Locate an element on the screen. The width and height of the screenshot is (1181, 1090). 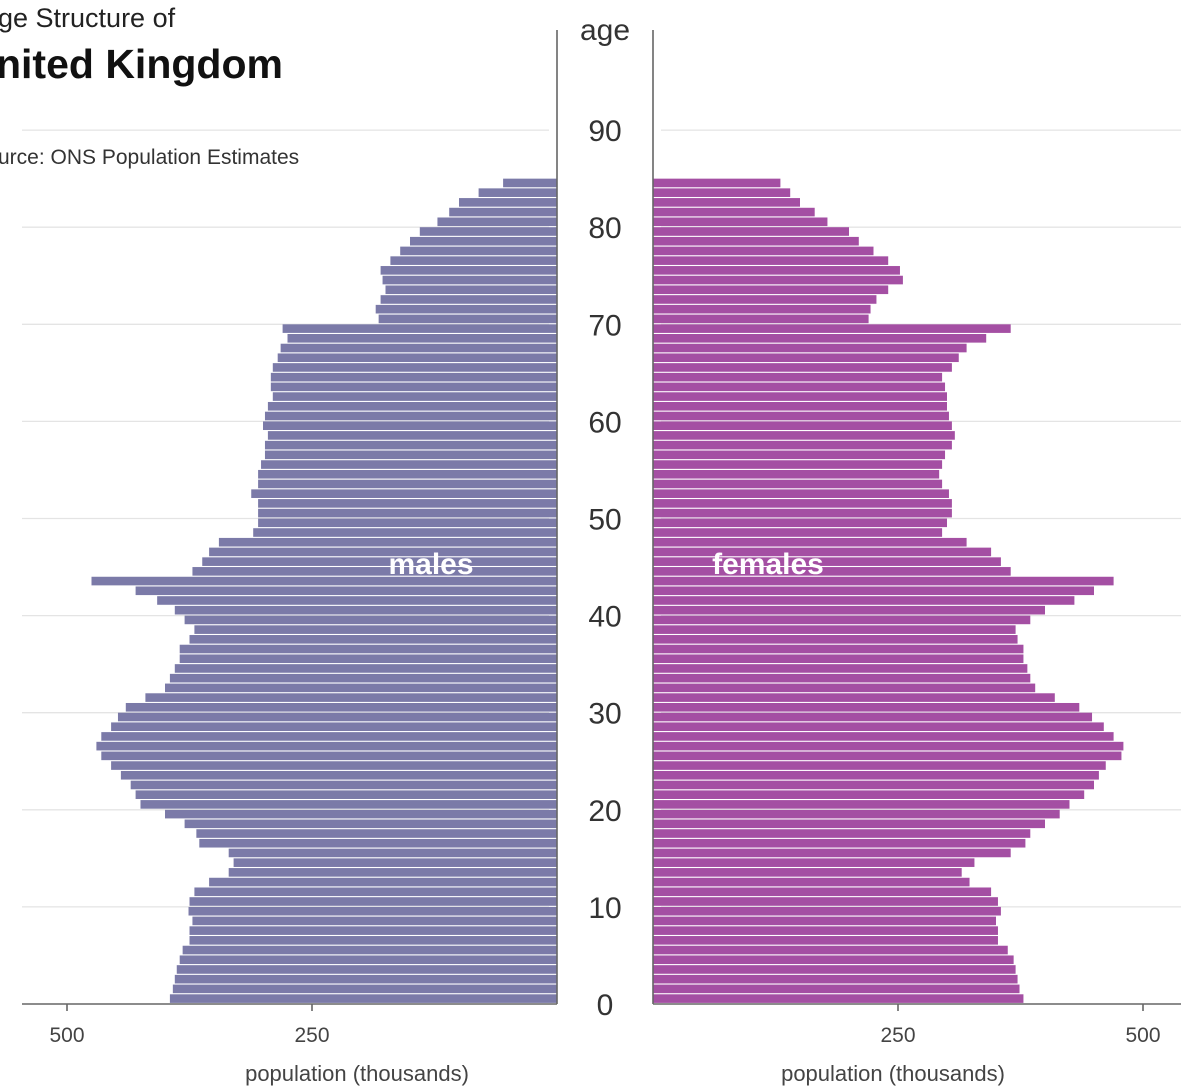
age-tick-90: 90 is located at coordinates (604, 131).